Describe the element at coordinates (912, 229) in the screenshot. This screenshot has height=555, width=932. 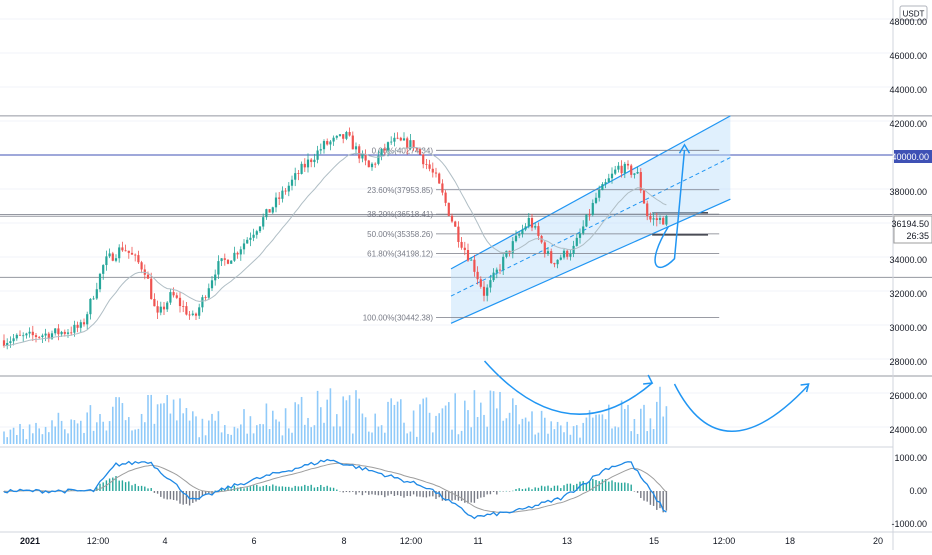
I see `last-price-box` at that location.